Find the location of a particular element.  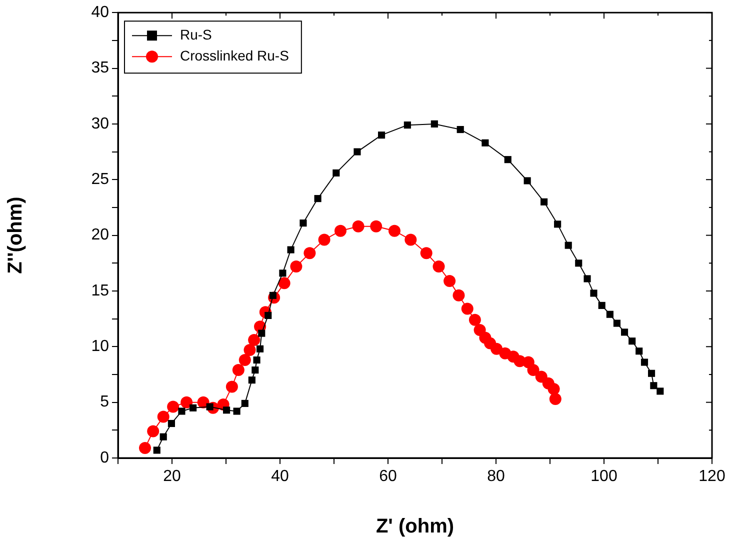

y-tick-label: 20 is located at coordinates (100, 235).